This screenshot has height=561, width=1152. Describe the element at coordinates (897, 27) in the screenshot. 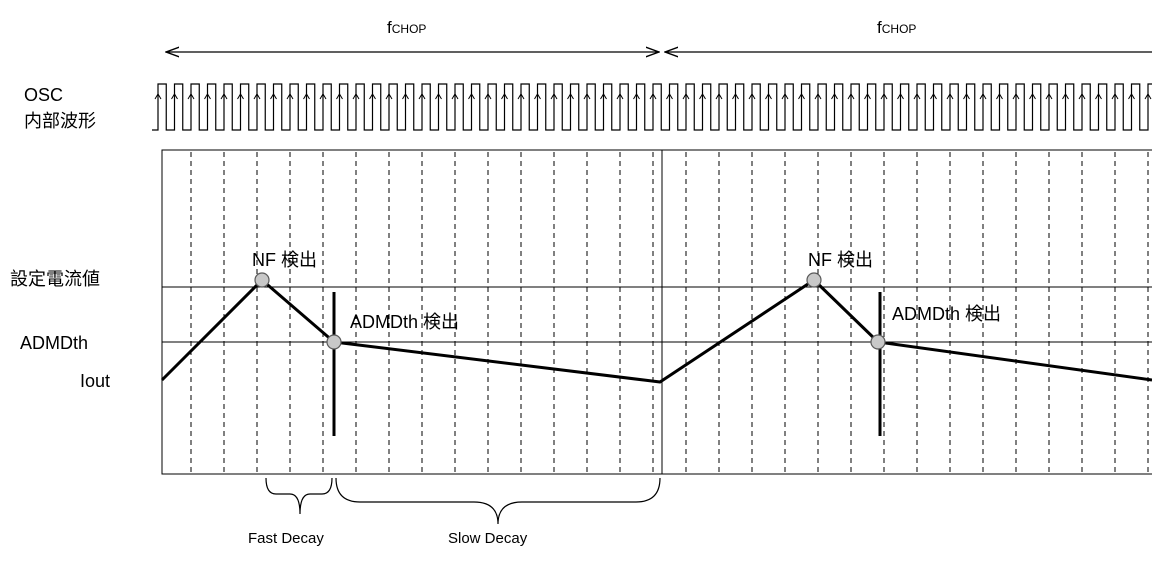

I see `period-label-2: fCHOP` at that location.